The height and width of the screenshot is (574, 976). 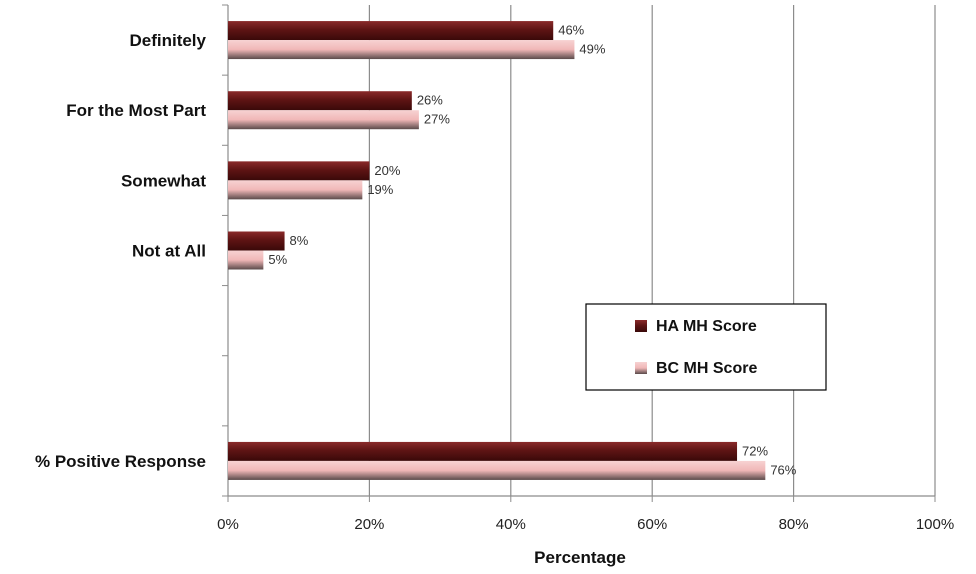 I want to click on data-label: 27%, so click(x=437, y=119).